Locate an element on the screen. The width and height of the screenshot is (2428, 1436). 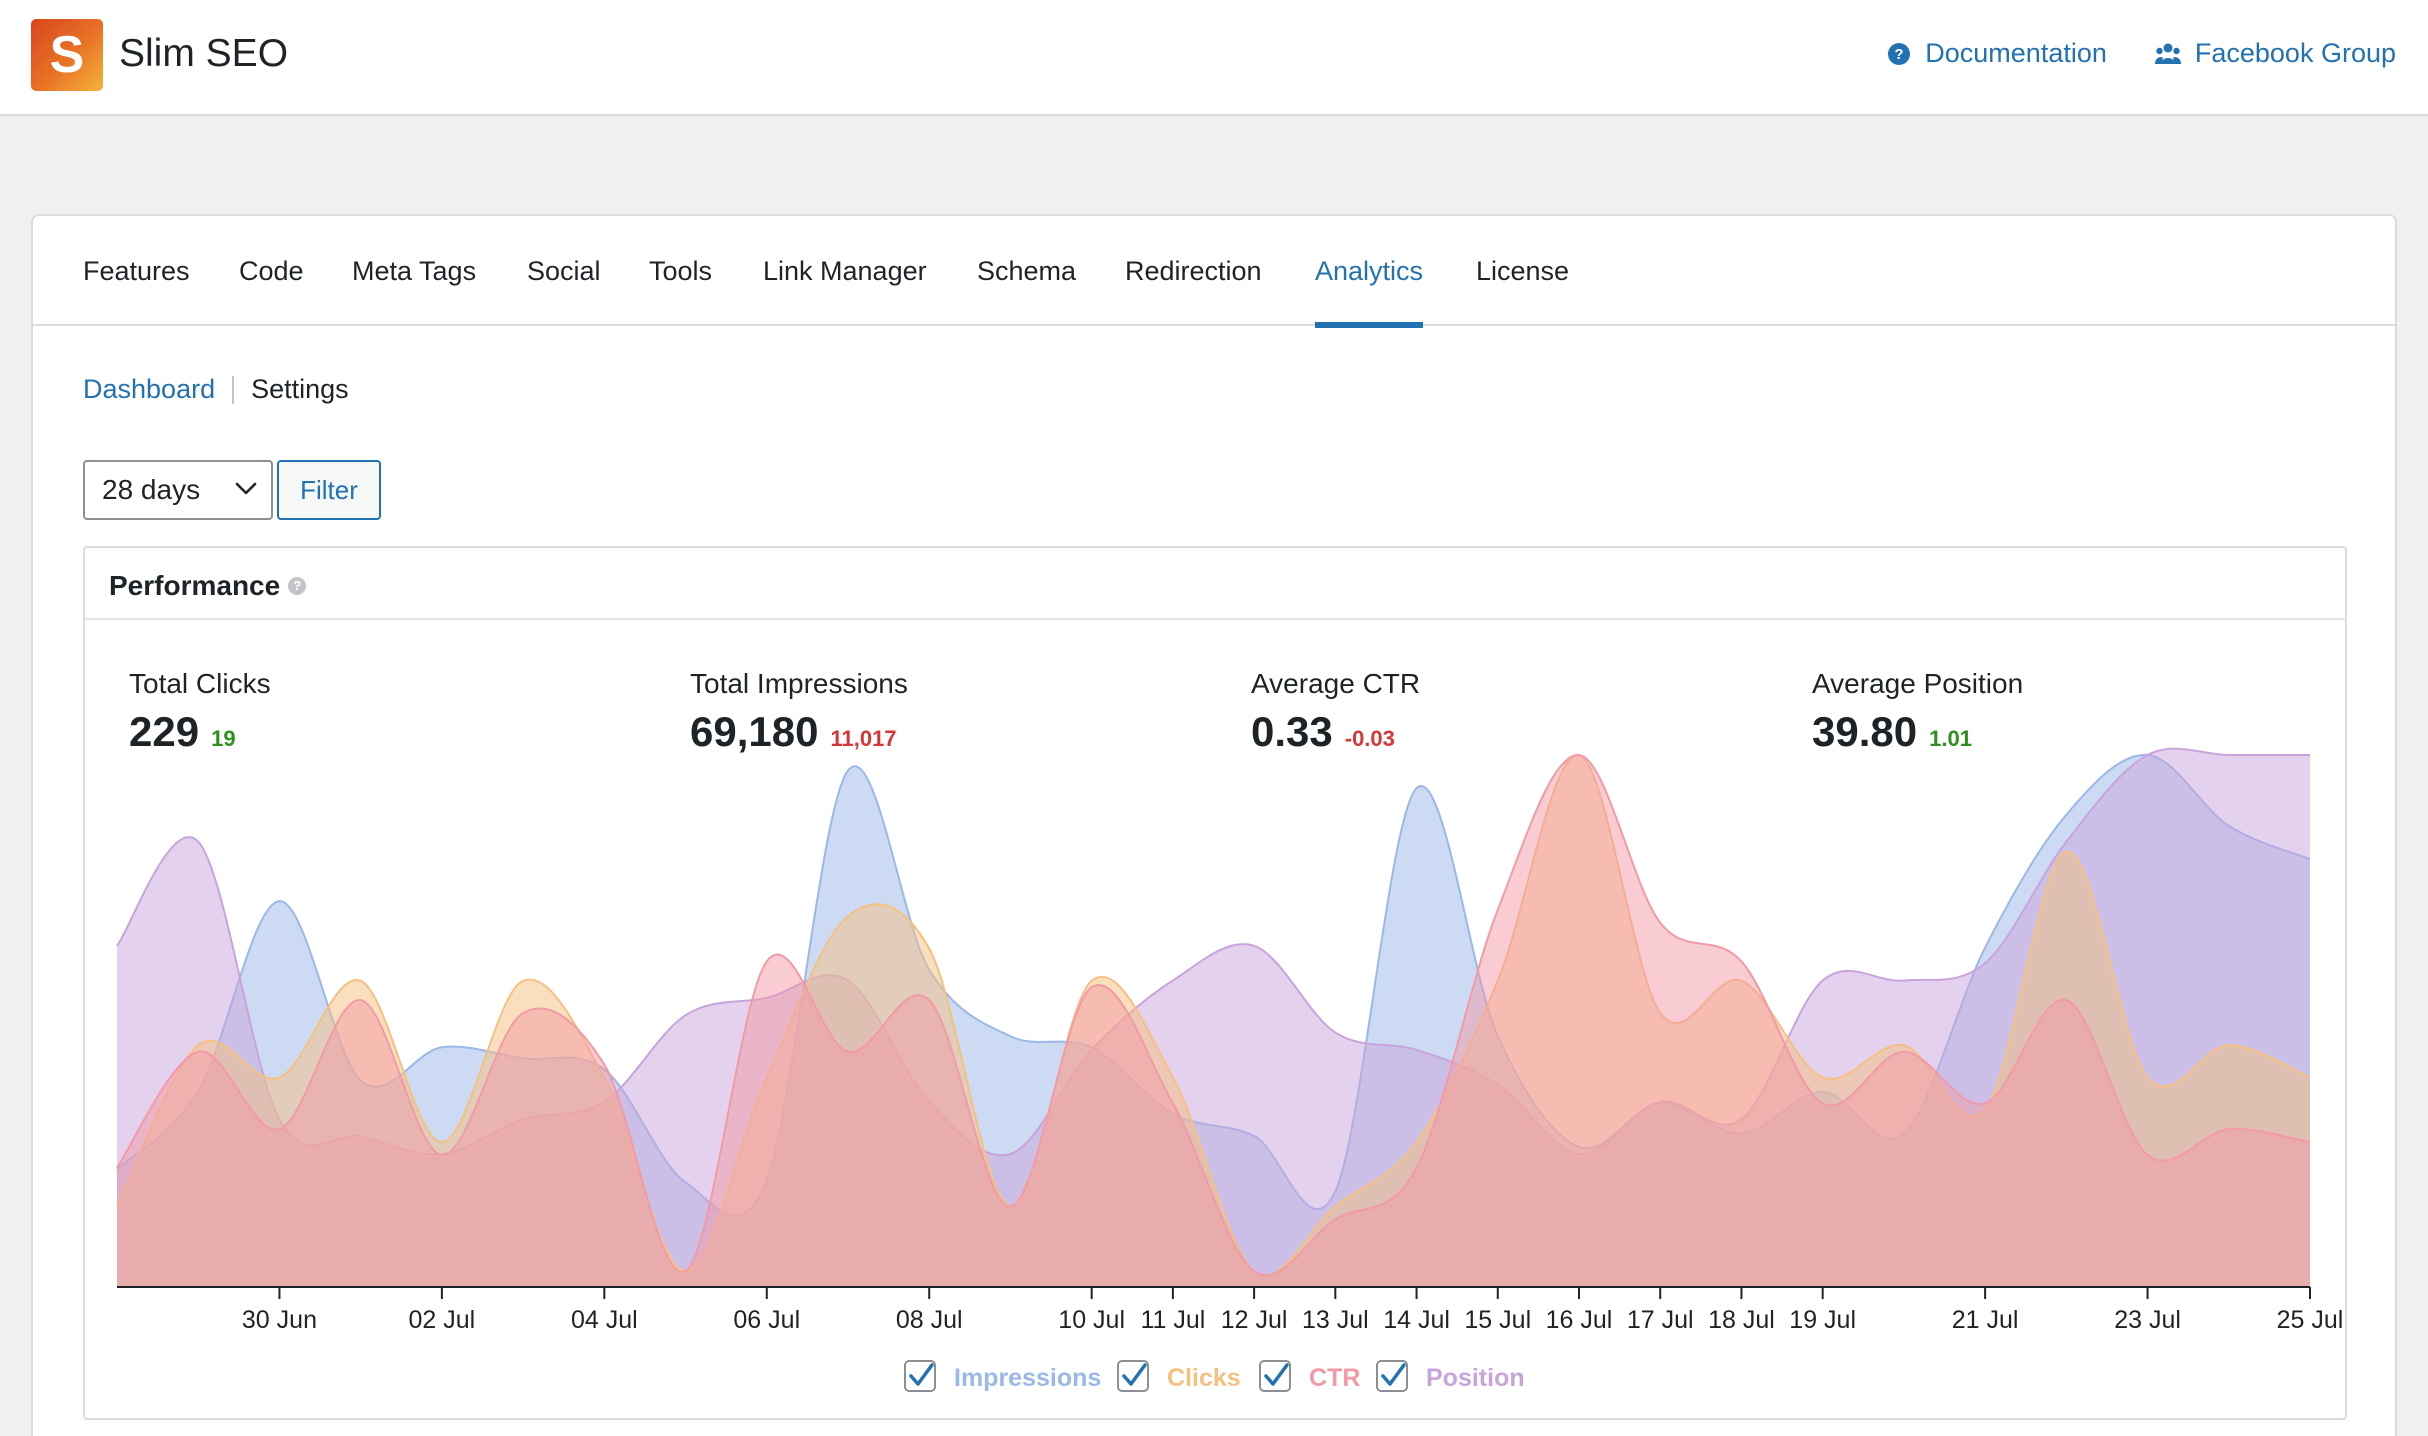
app-title: Slim SEO is located at coordinates (204, 53).